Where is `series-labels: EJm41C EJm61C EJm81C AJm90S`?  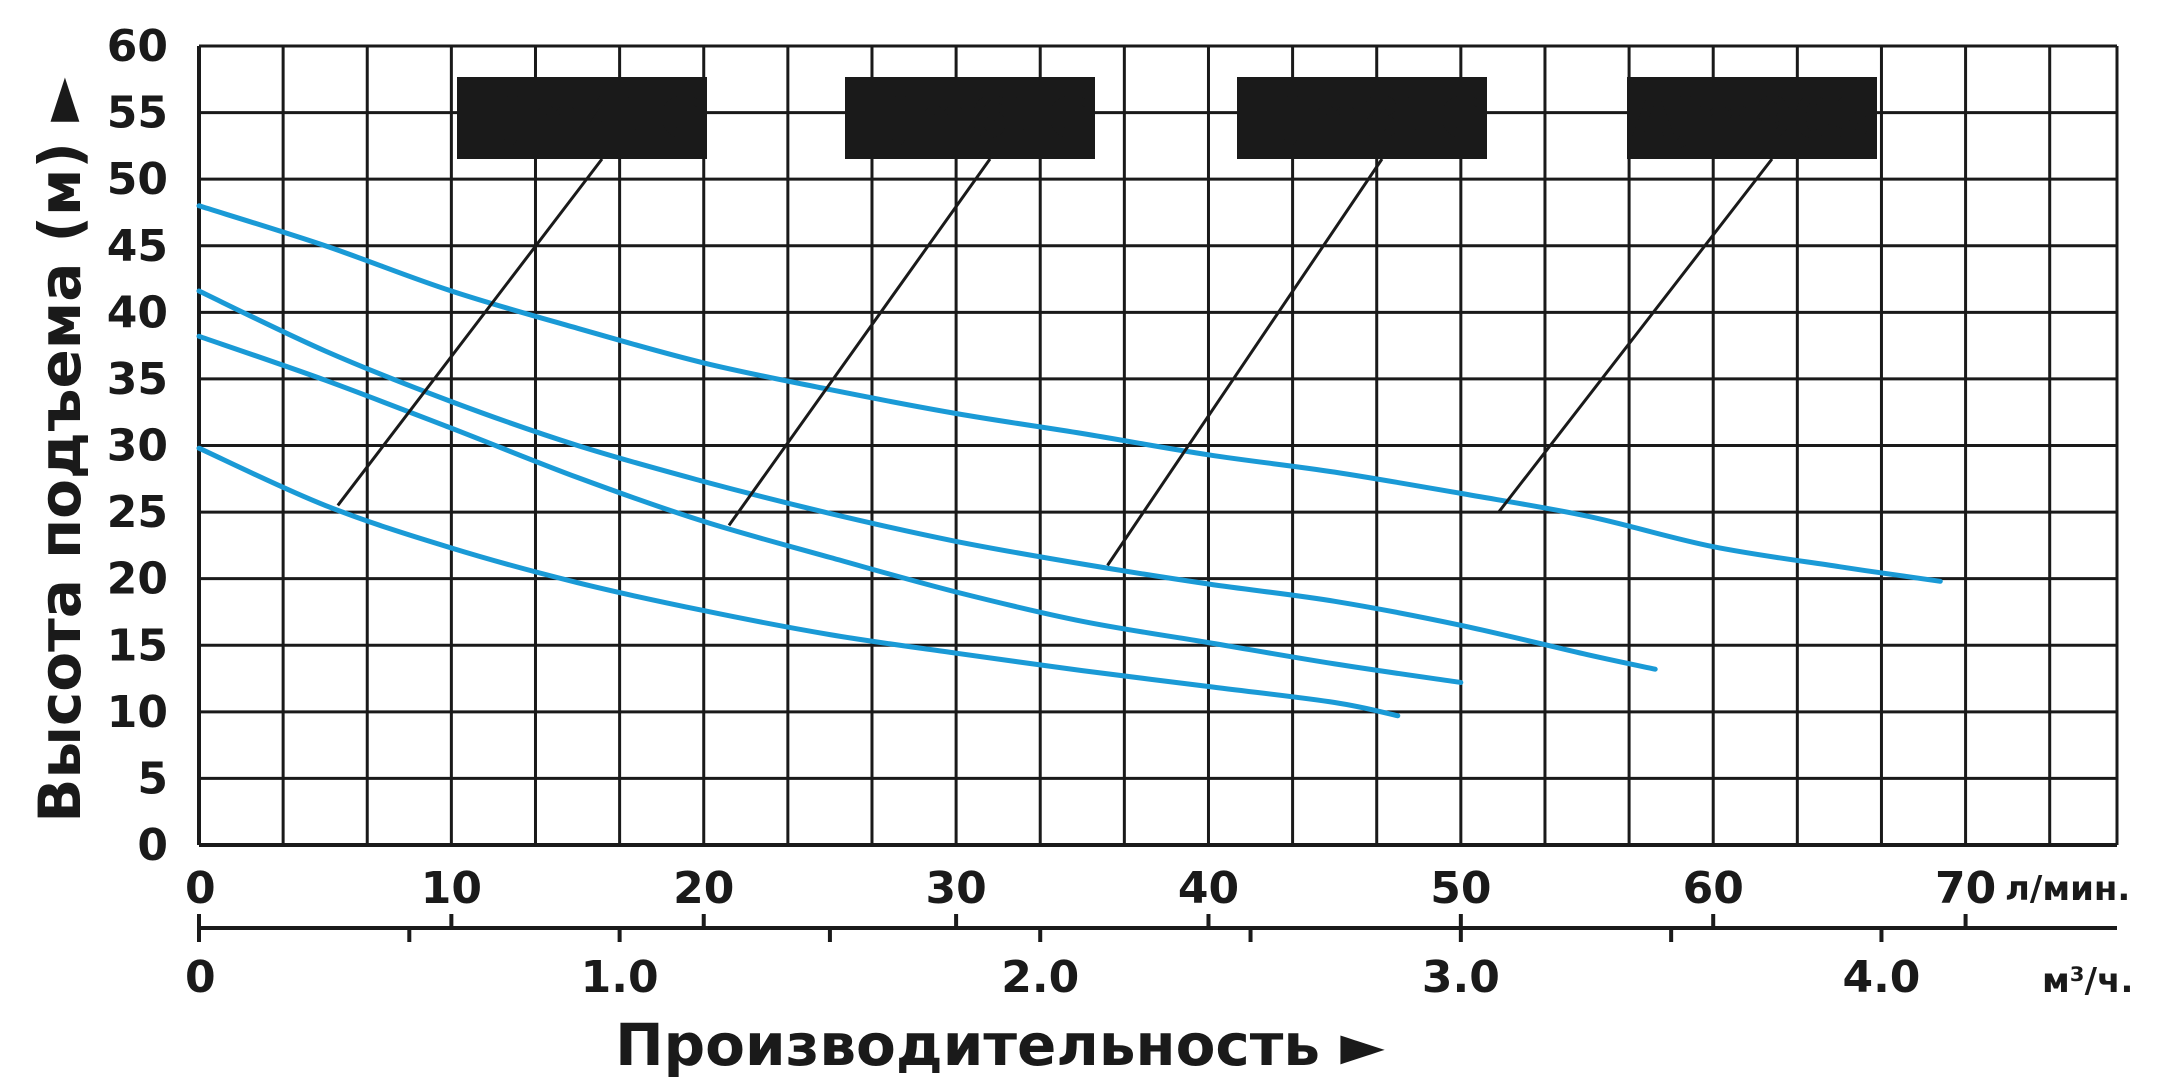
series-labels: EJm41C EJm61C EJm81C AJm90S is located at coordinates (1167, 118).